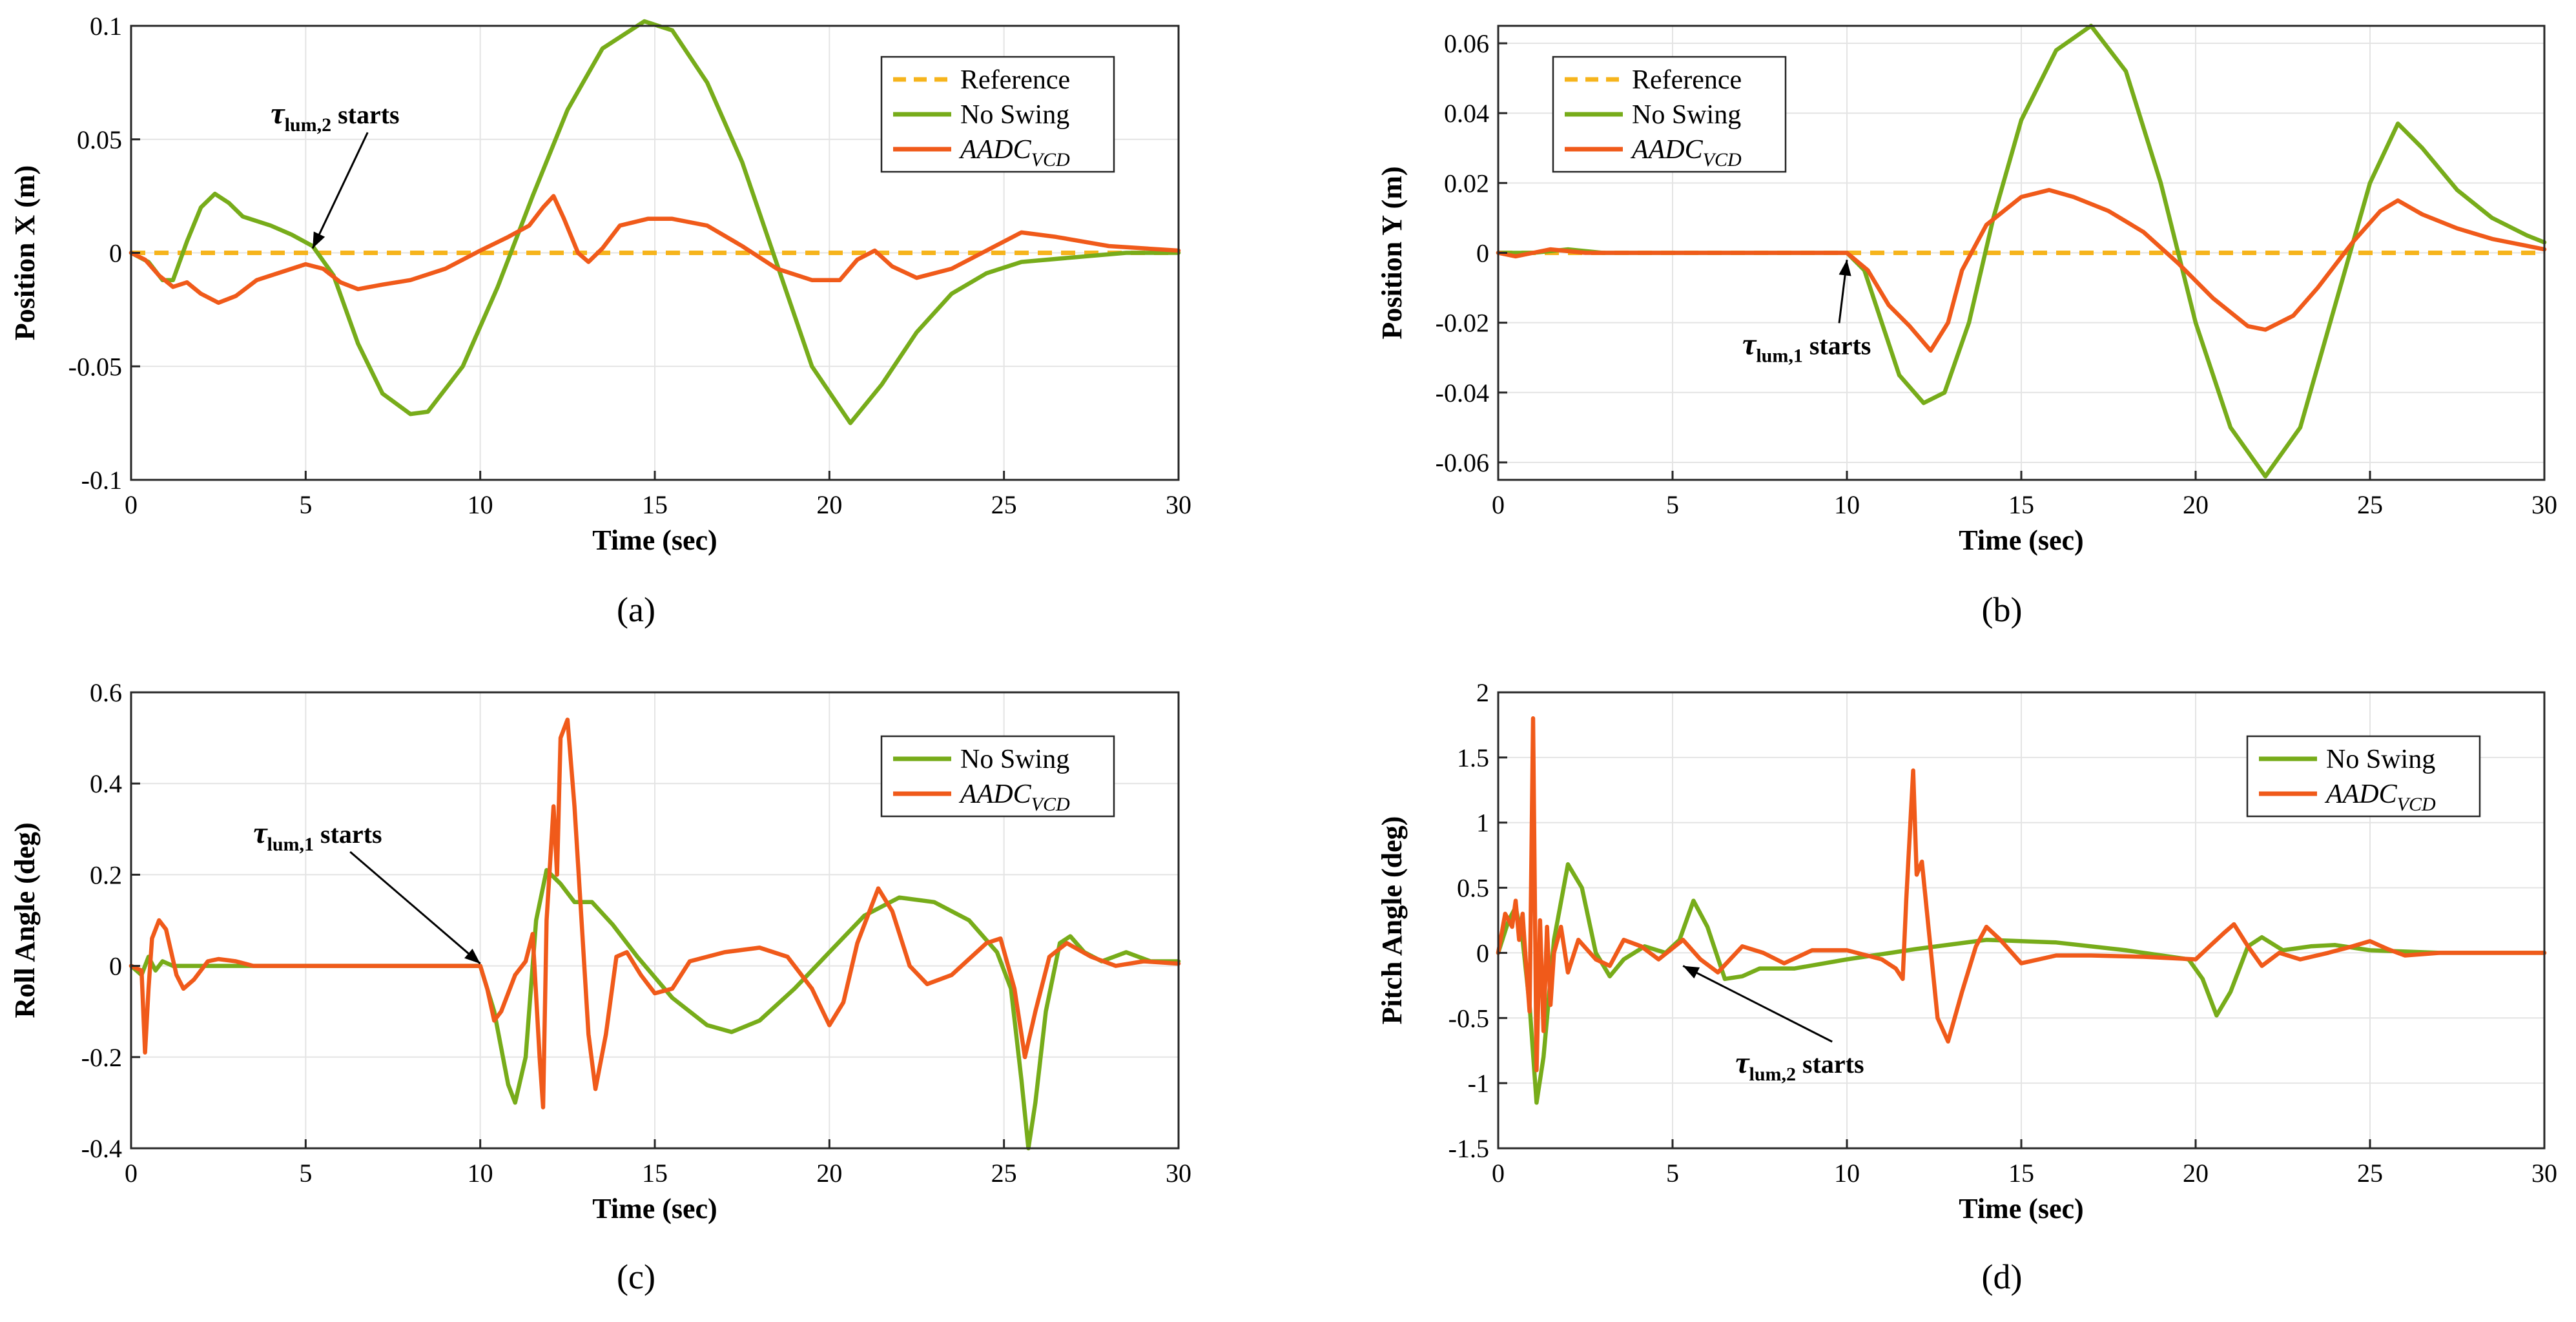  What do you see at coordinates (101, 1058) in the screenshot?
I see `y-tick-label: -0.2` at bounding box center [101, 1058].